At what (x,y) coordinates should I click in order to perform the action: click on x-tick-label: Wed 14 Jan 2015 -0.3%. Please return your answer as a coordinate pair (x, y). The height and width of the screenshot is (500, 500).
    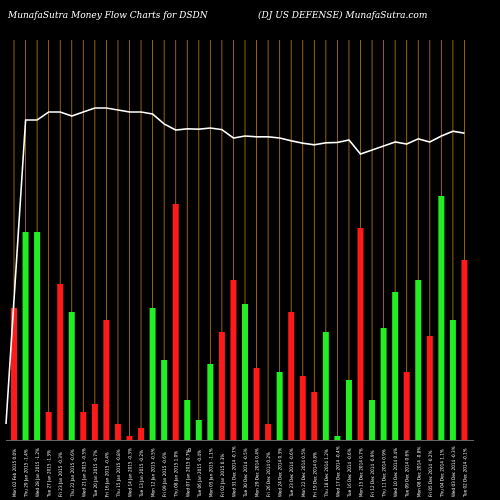
    Looking at the image, I should click on (130, 472).